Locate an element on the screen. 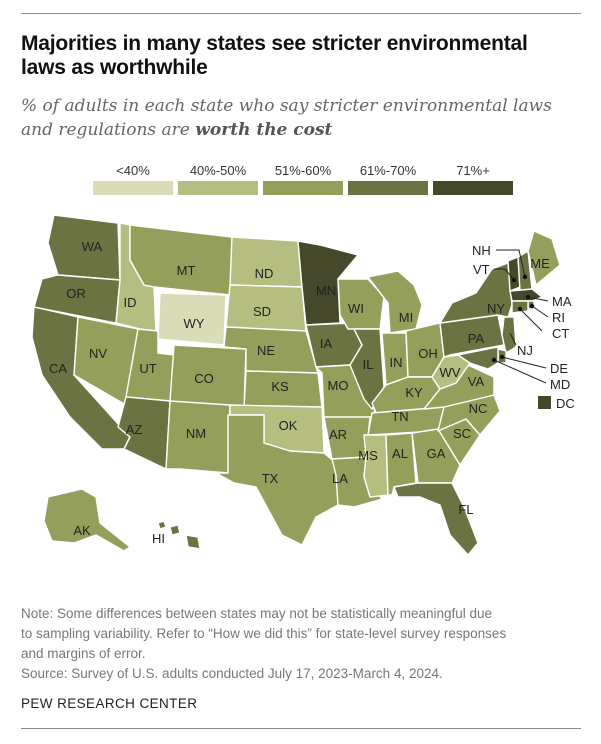 Image resolution: width=601 pixels, height=744 pixels. dc-swatch is located at coordinates (544, 402).